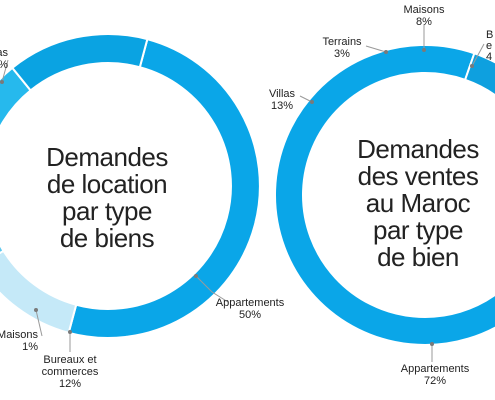 Image resolution: width=495 pixels, height=400 pixels. What do you see at coordinates (418, 257) in the screenshot?
I see `chart-title-line: de bien` at bounding box center [418, 257].